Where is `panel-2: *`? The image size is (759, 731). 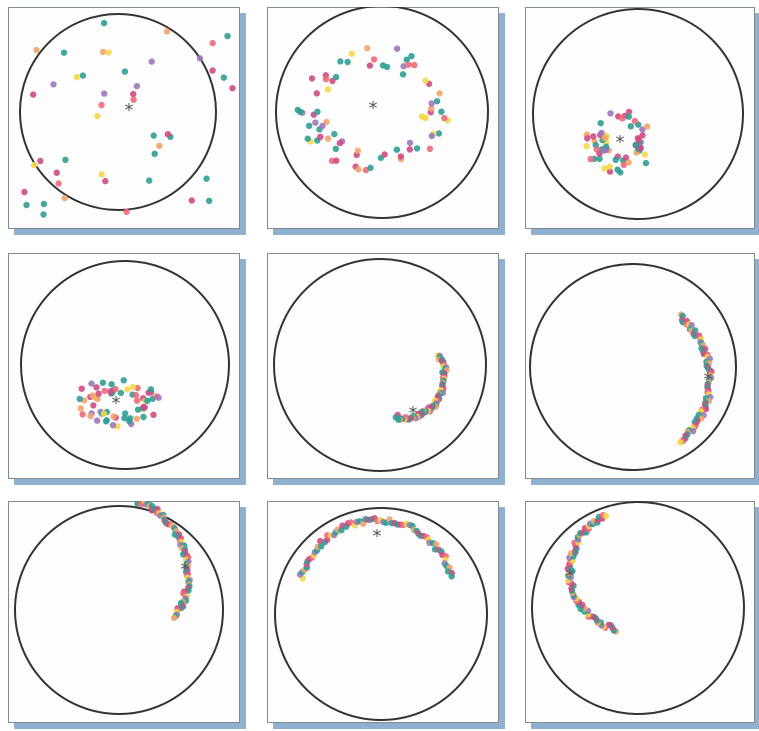 panel-2: * is located at coordinates (386, 121).